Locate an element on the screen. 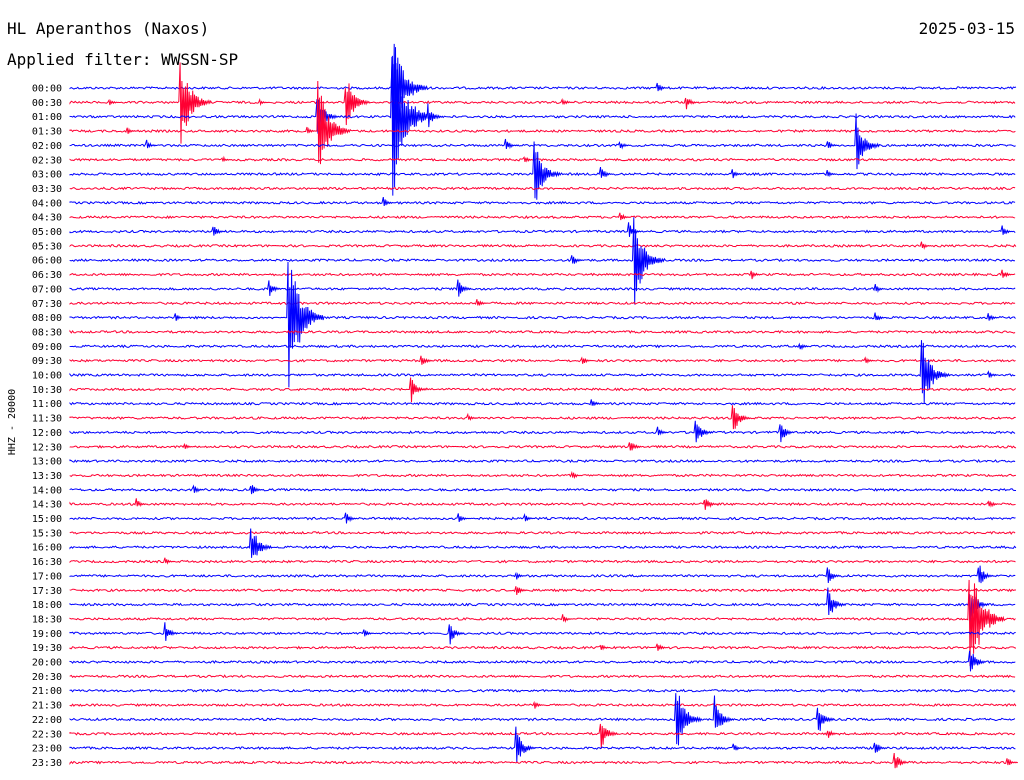 The height and width of the screenshot is (780, 1024). row-label: 16:30 is located at coordinates (47, 562).